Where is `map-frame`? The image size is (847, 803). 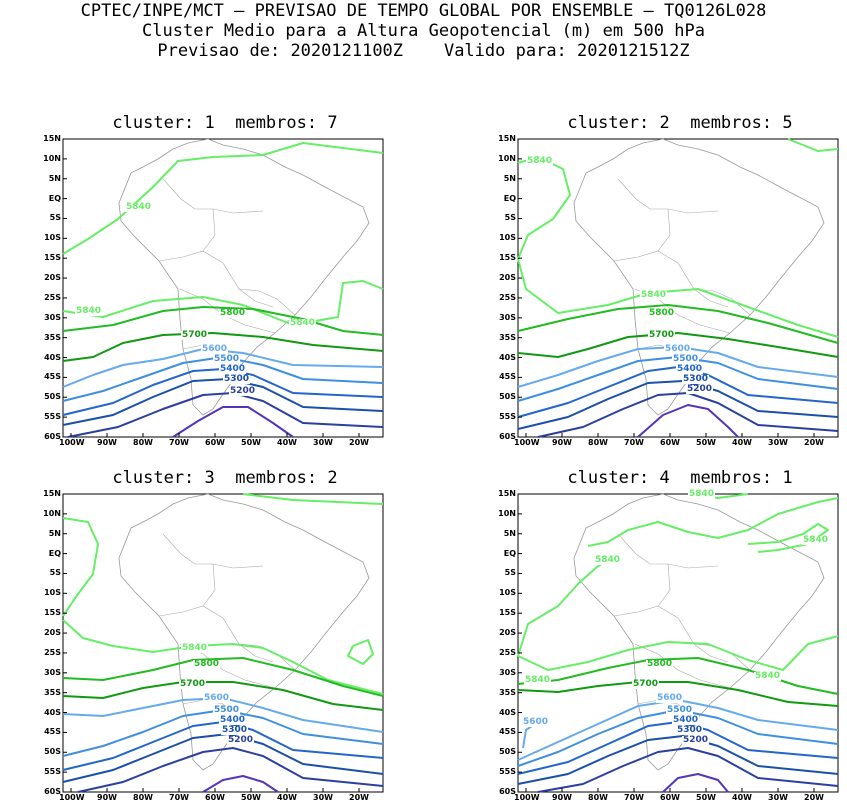 map-frame is located at coordinates (223, 643).